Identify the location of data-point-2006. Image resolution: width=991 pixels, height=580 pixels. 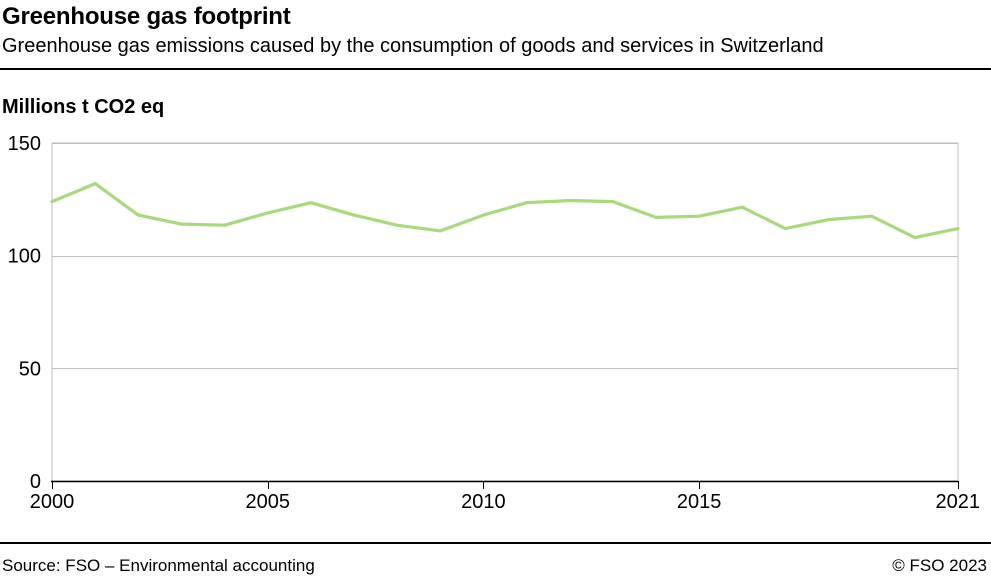
(311, 203).